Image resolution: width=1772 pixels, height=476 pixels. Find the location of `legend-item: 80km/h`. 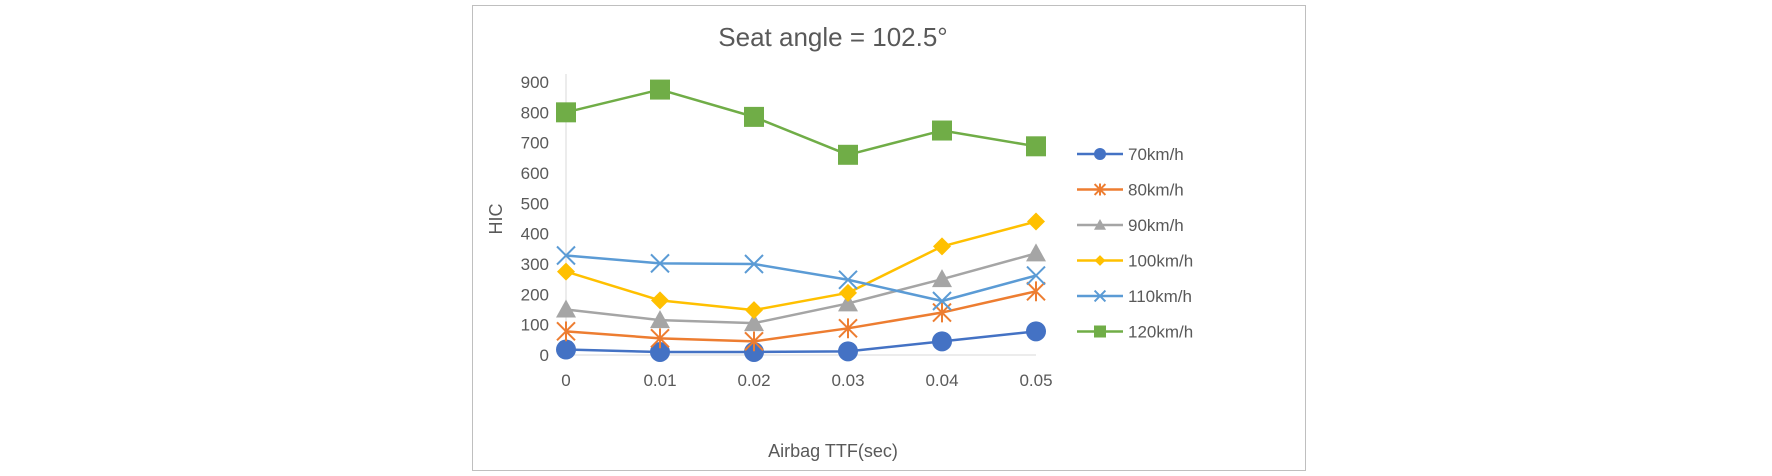

legend-item: 80km/h is located at coordinates (1130, 190).